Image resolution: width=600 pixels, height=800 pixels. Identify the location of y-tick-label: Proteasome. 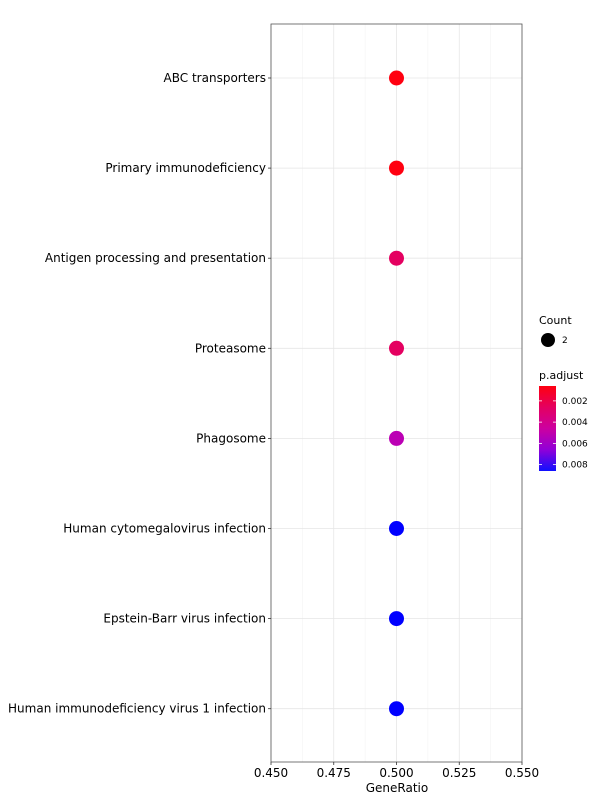
(230, 348).